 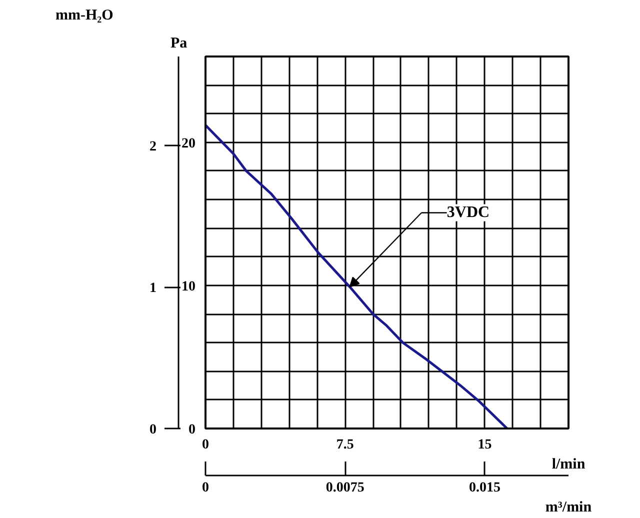 I want to click on y-tick-label: 20, so click(x=189, y=144).